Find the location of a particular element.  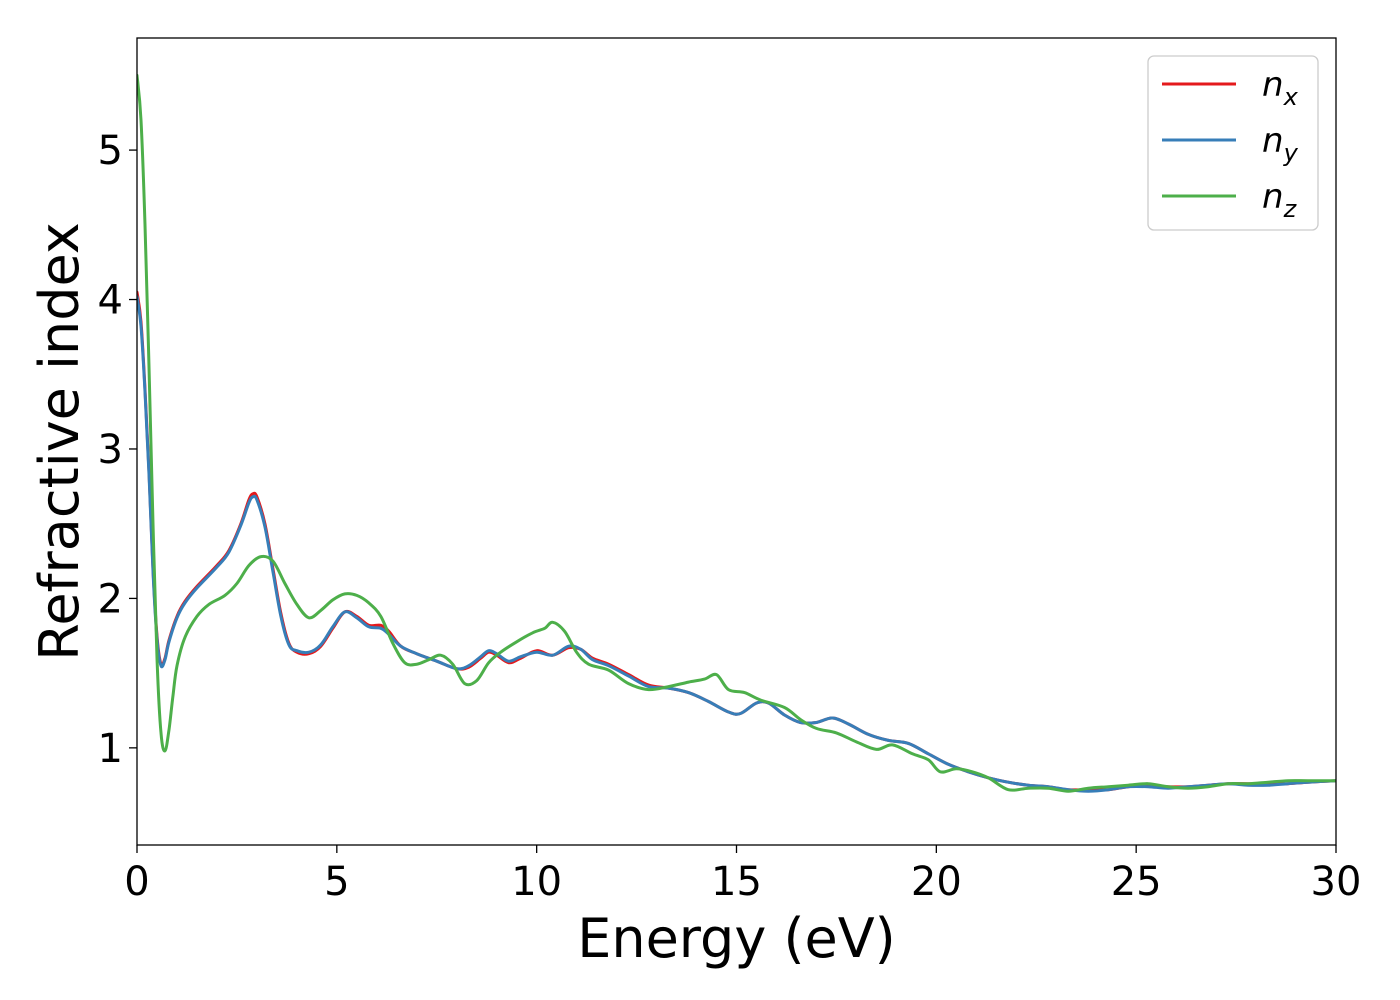

legend-box is located at coordinates (1233, 143).